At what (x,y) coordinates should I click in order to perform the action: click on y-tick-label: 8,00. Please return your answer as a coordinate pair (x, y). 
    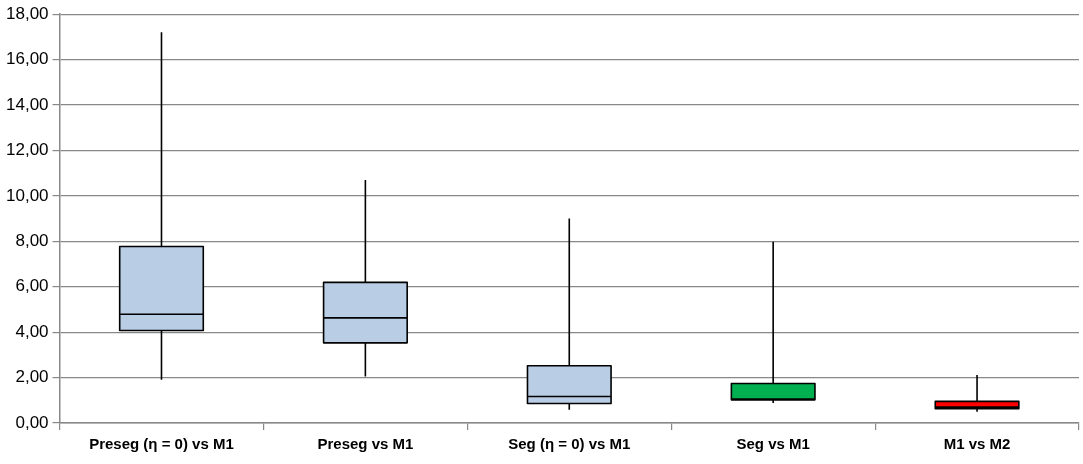
    Looking at the image, I should click on (32, 240).